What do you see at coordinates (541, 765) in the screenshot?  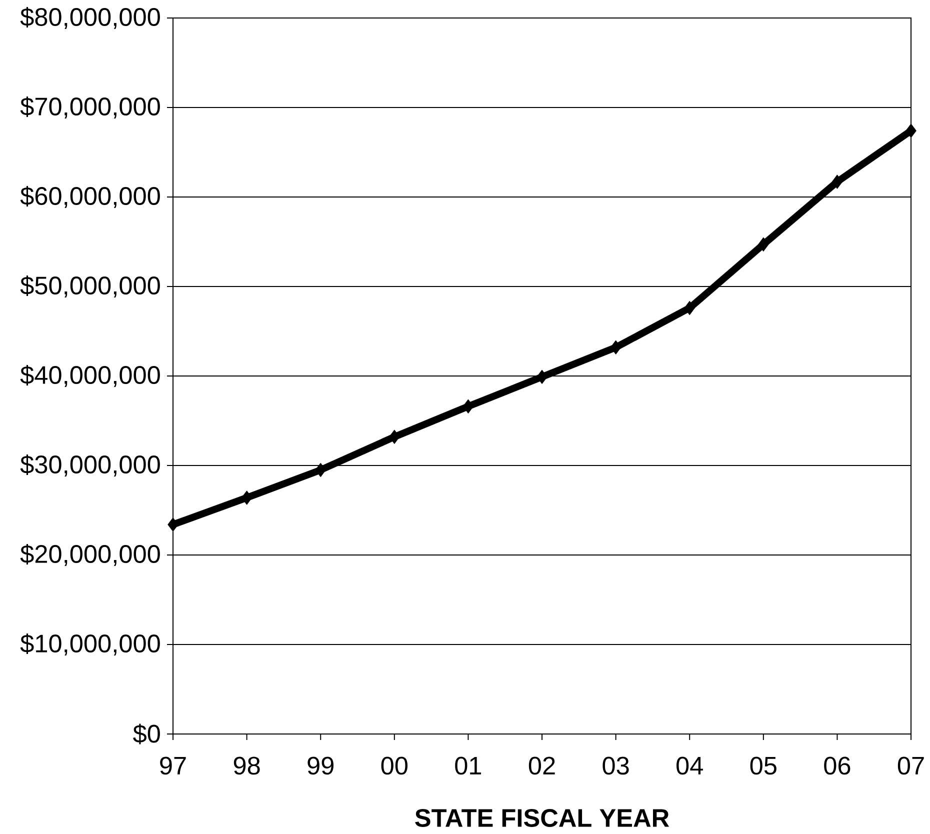 I see `x-tick-label: 02` at bounding box center [541, 765].